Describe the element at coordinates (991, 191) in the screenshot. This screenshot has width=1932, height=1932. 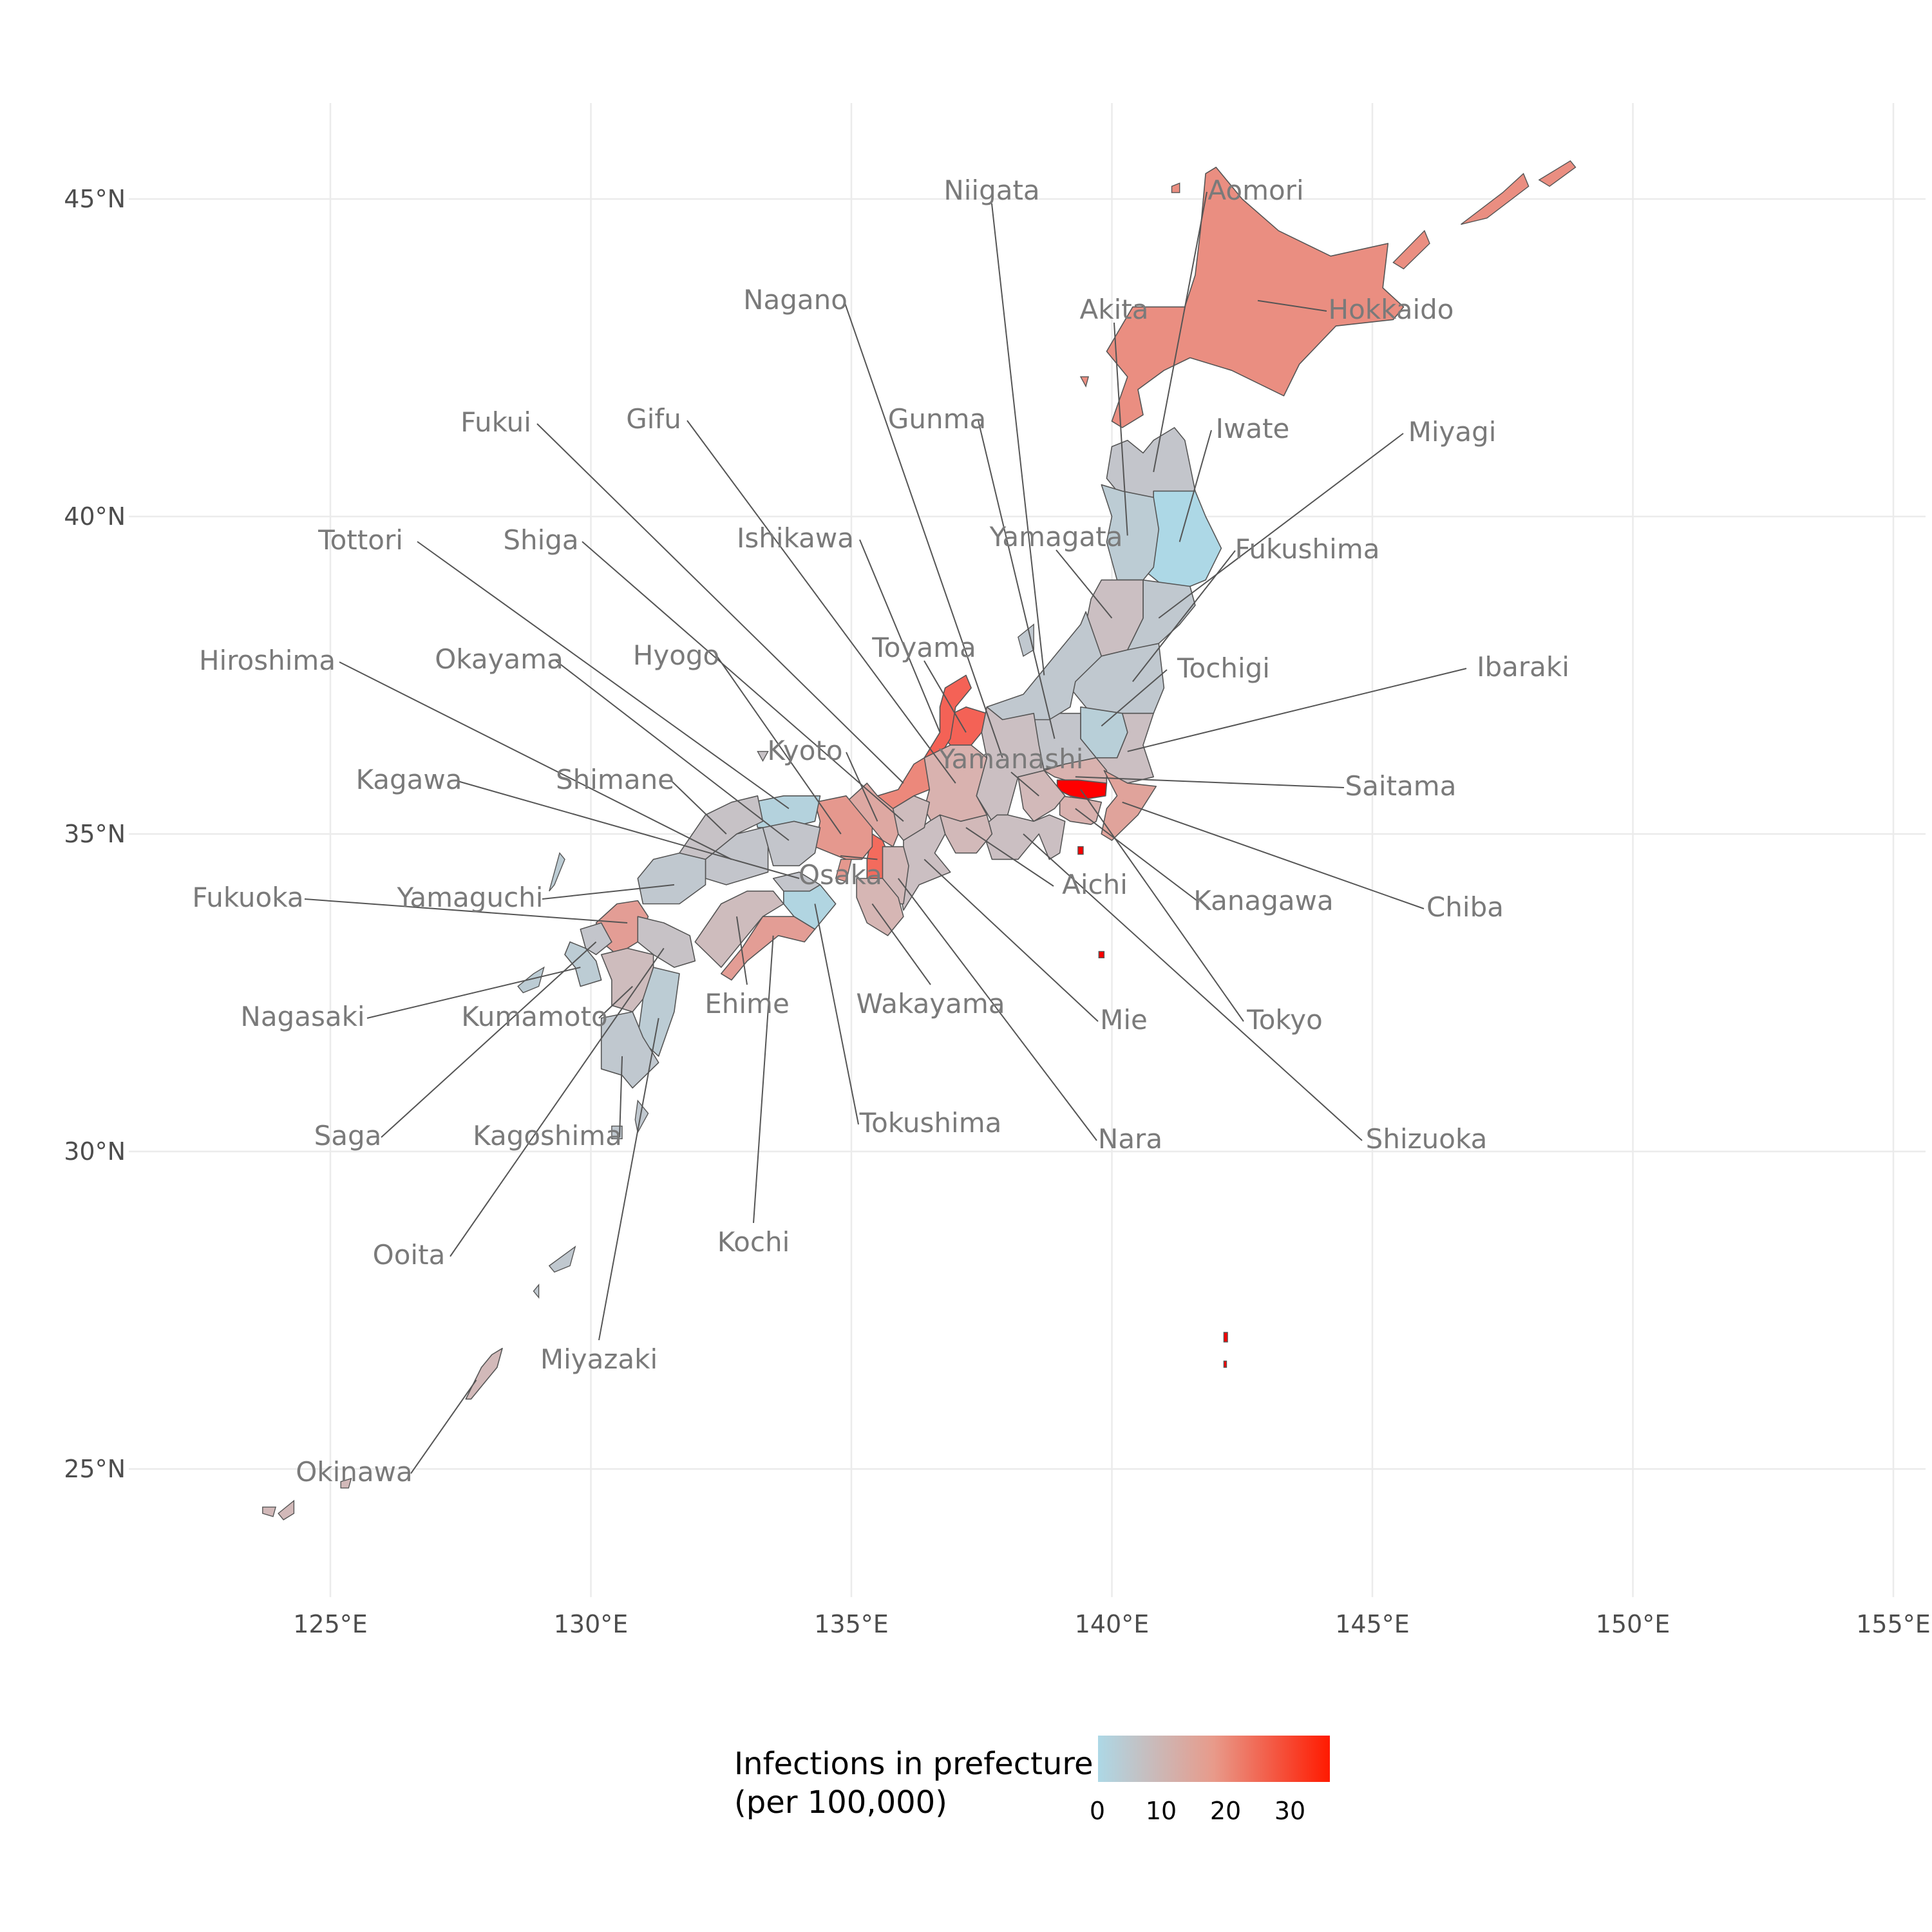
I see `label-niigata: Niigata` at that location.